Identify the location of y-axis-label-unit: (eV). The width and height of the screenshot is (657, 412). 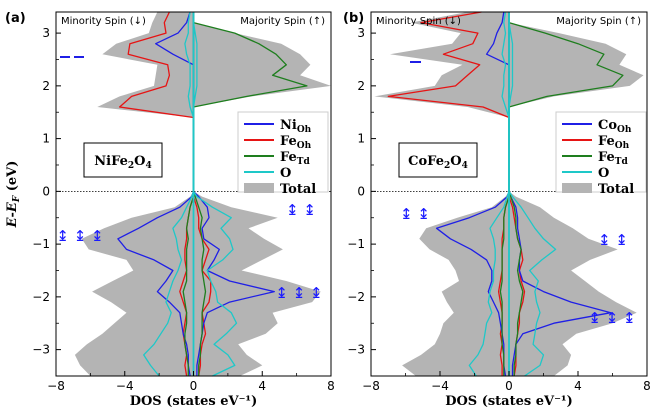
(12, 178).